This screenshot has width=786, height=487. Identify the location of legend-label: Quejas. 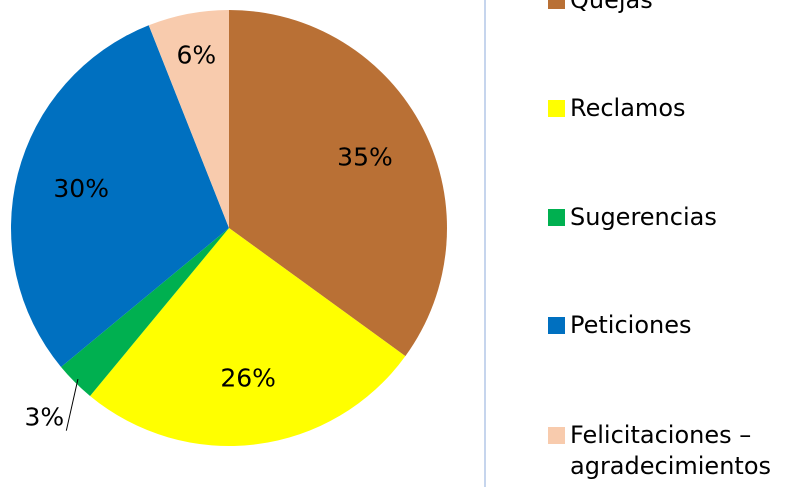
(611, 7).